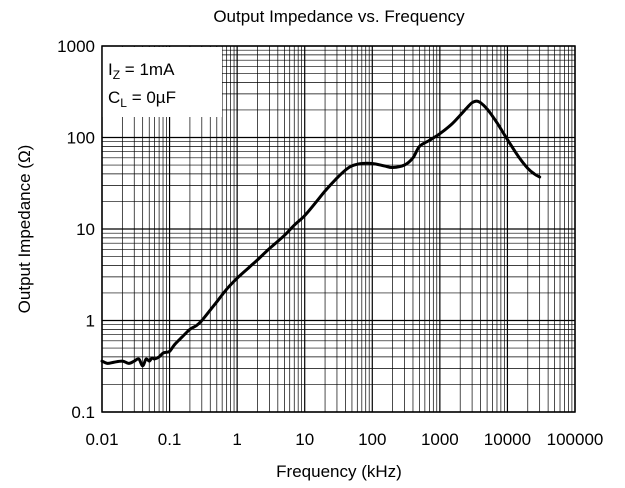 The image size is (625, 488). I want to click on annotation-background, so click(162, 82).